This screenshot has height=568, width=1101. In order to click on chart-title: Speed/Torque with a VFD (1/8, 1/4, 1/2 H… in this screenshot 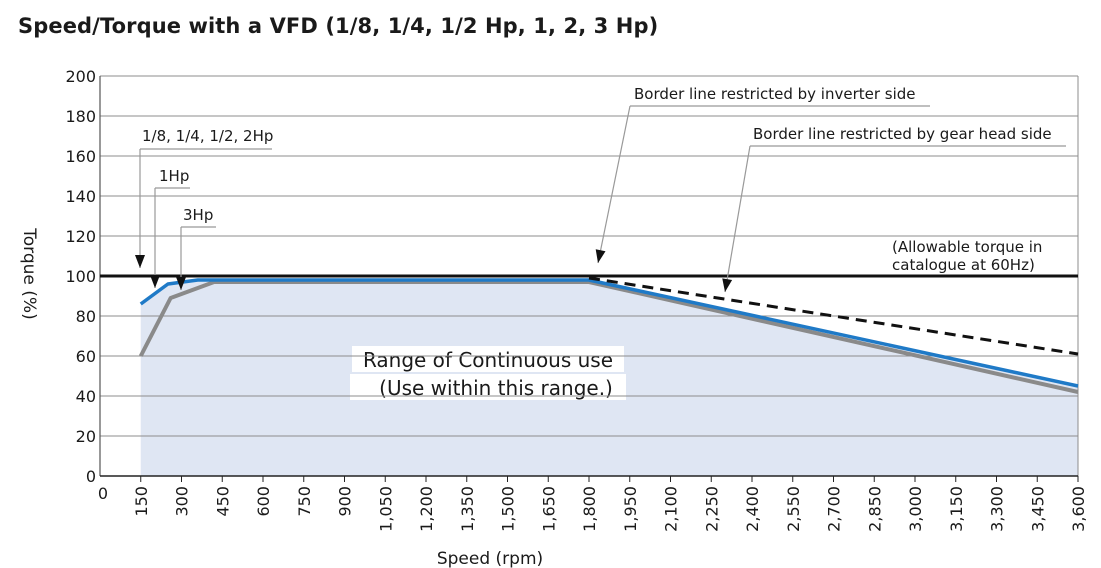, I will do `click(338, 26)`.